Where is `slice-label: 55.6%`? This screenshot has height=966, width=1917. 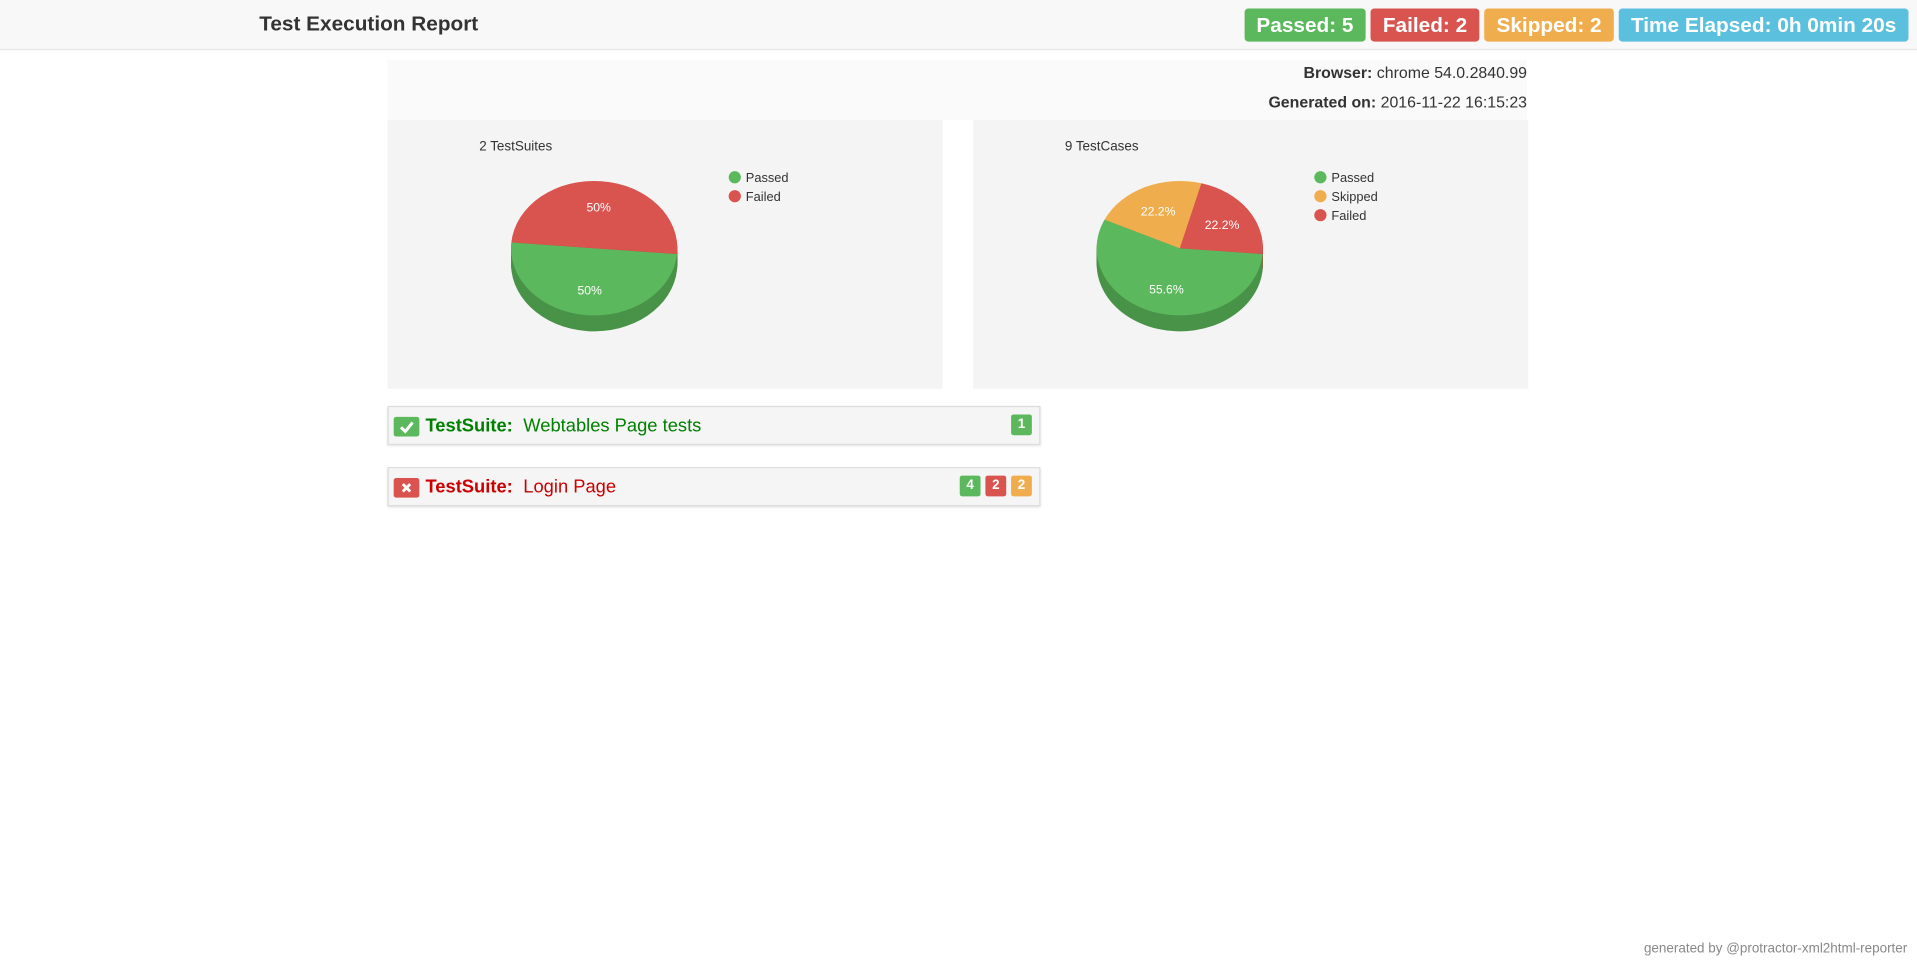 slice-label: 55.6% is located at coordinates (1166, 289).